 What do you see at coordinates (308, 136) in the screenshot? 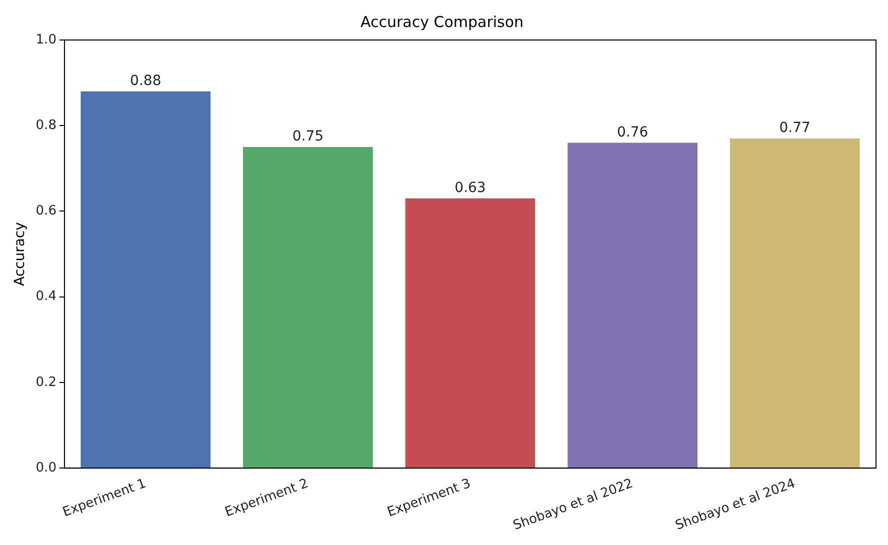
I see `data-label: 0.75` at bounding box center [308, 136].